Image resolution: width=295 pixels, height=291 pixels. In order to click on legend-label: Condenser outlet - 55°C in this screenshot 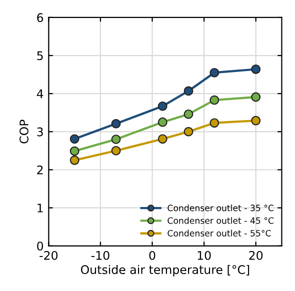, I will do `click(219, 233)`.